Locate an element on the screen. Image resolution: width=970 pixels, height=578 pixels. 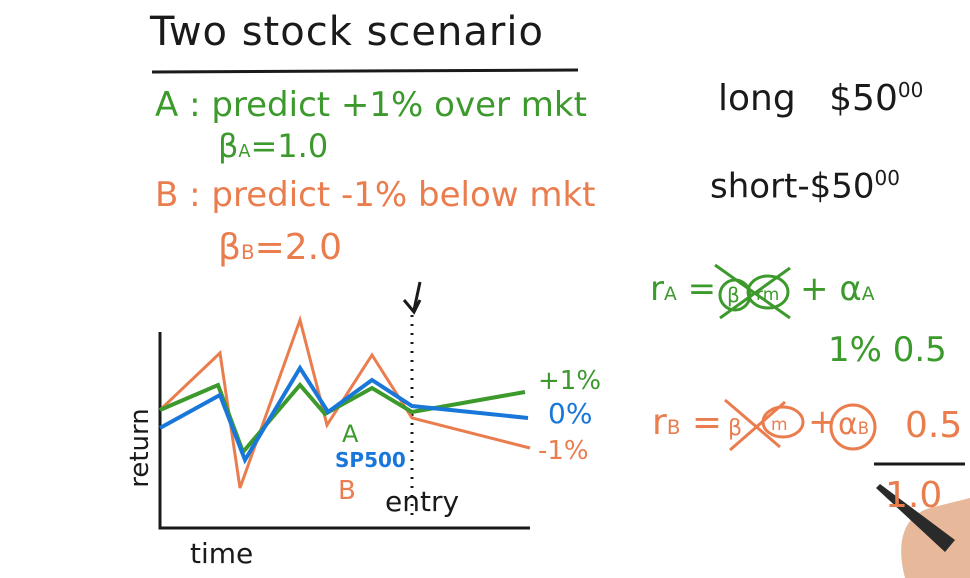
title-underline is located at coordinates (365, 71).